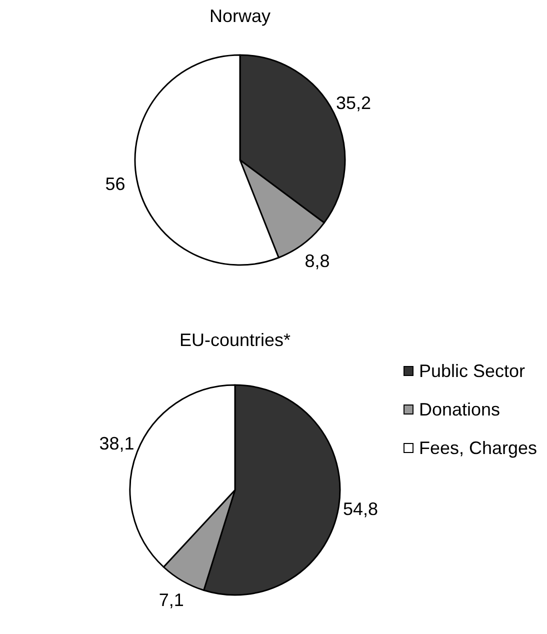 Image resolution: width=547 pixels, height=634 pixels. Describe the element at coordinates (171, 600) in the screenshot. I see `data-label: 7,1` at that location.